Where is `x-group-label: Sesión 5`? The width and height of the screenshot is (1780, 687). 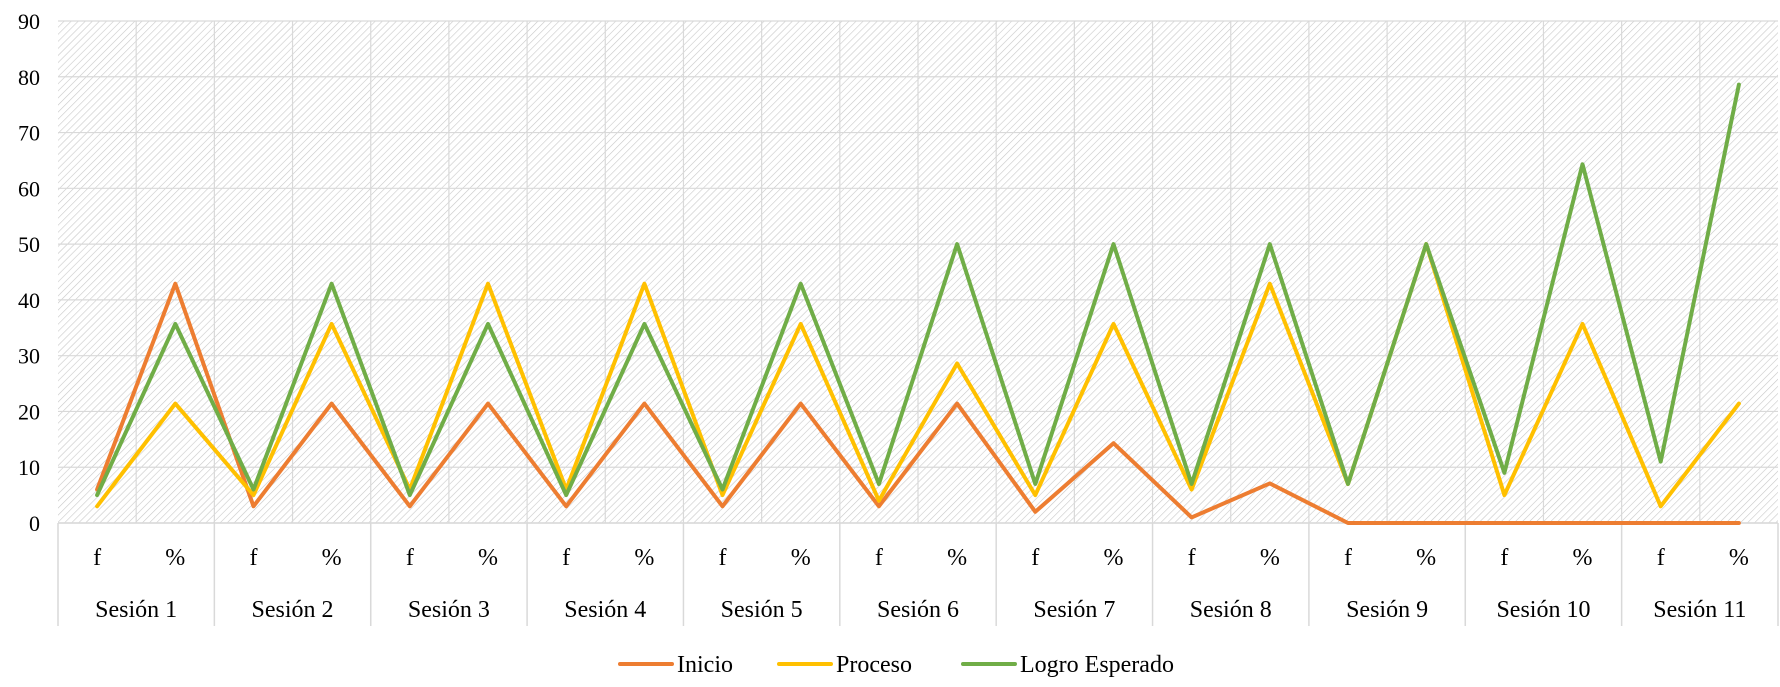
x-group-label: Sesión 5 is located at coordinates (762, 610).